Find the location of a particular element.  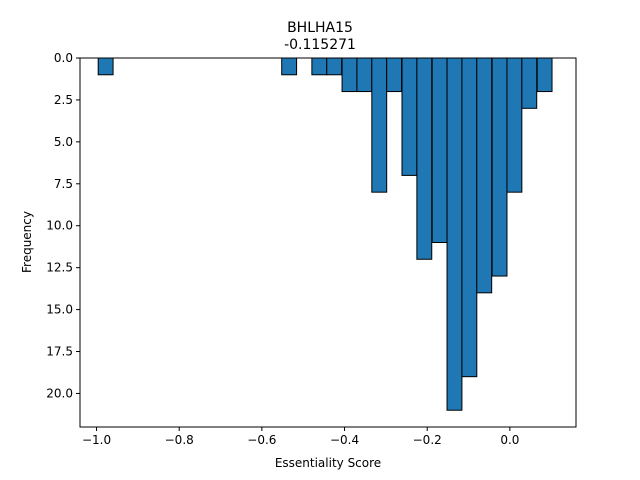

x-tick-label-5: 0.0 is located at coordinates (509, 440).